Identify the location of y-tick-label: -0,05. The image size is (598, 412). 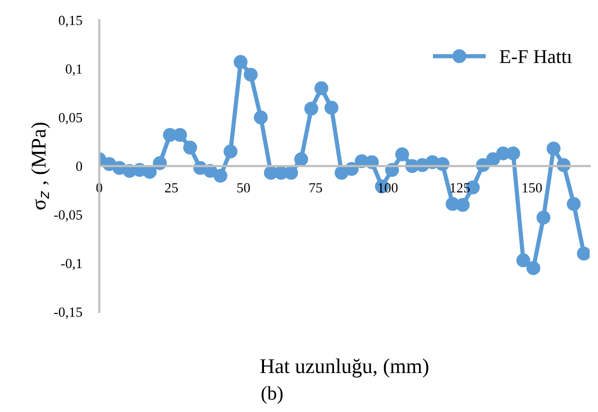
(68, 216).